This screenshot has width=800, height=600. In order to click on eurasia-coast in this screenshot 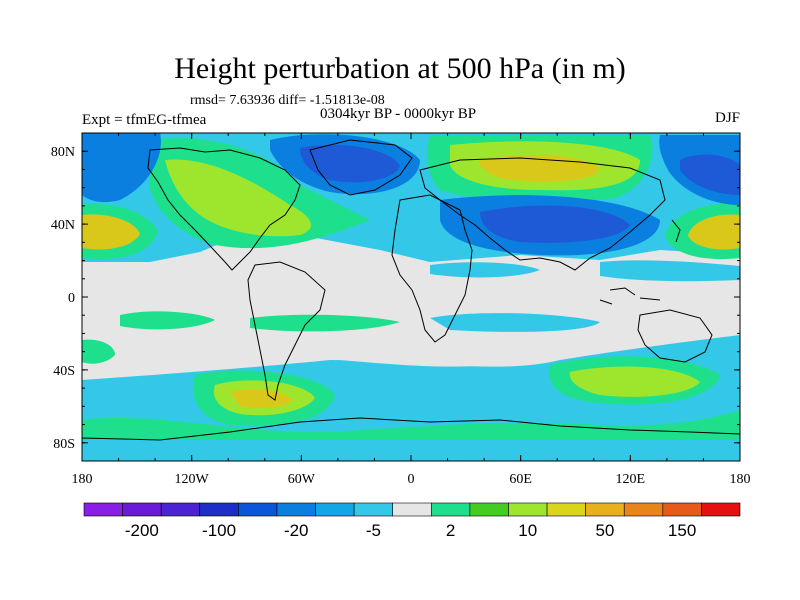, I will do `click(542, 214)`.